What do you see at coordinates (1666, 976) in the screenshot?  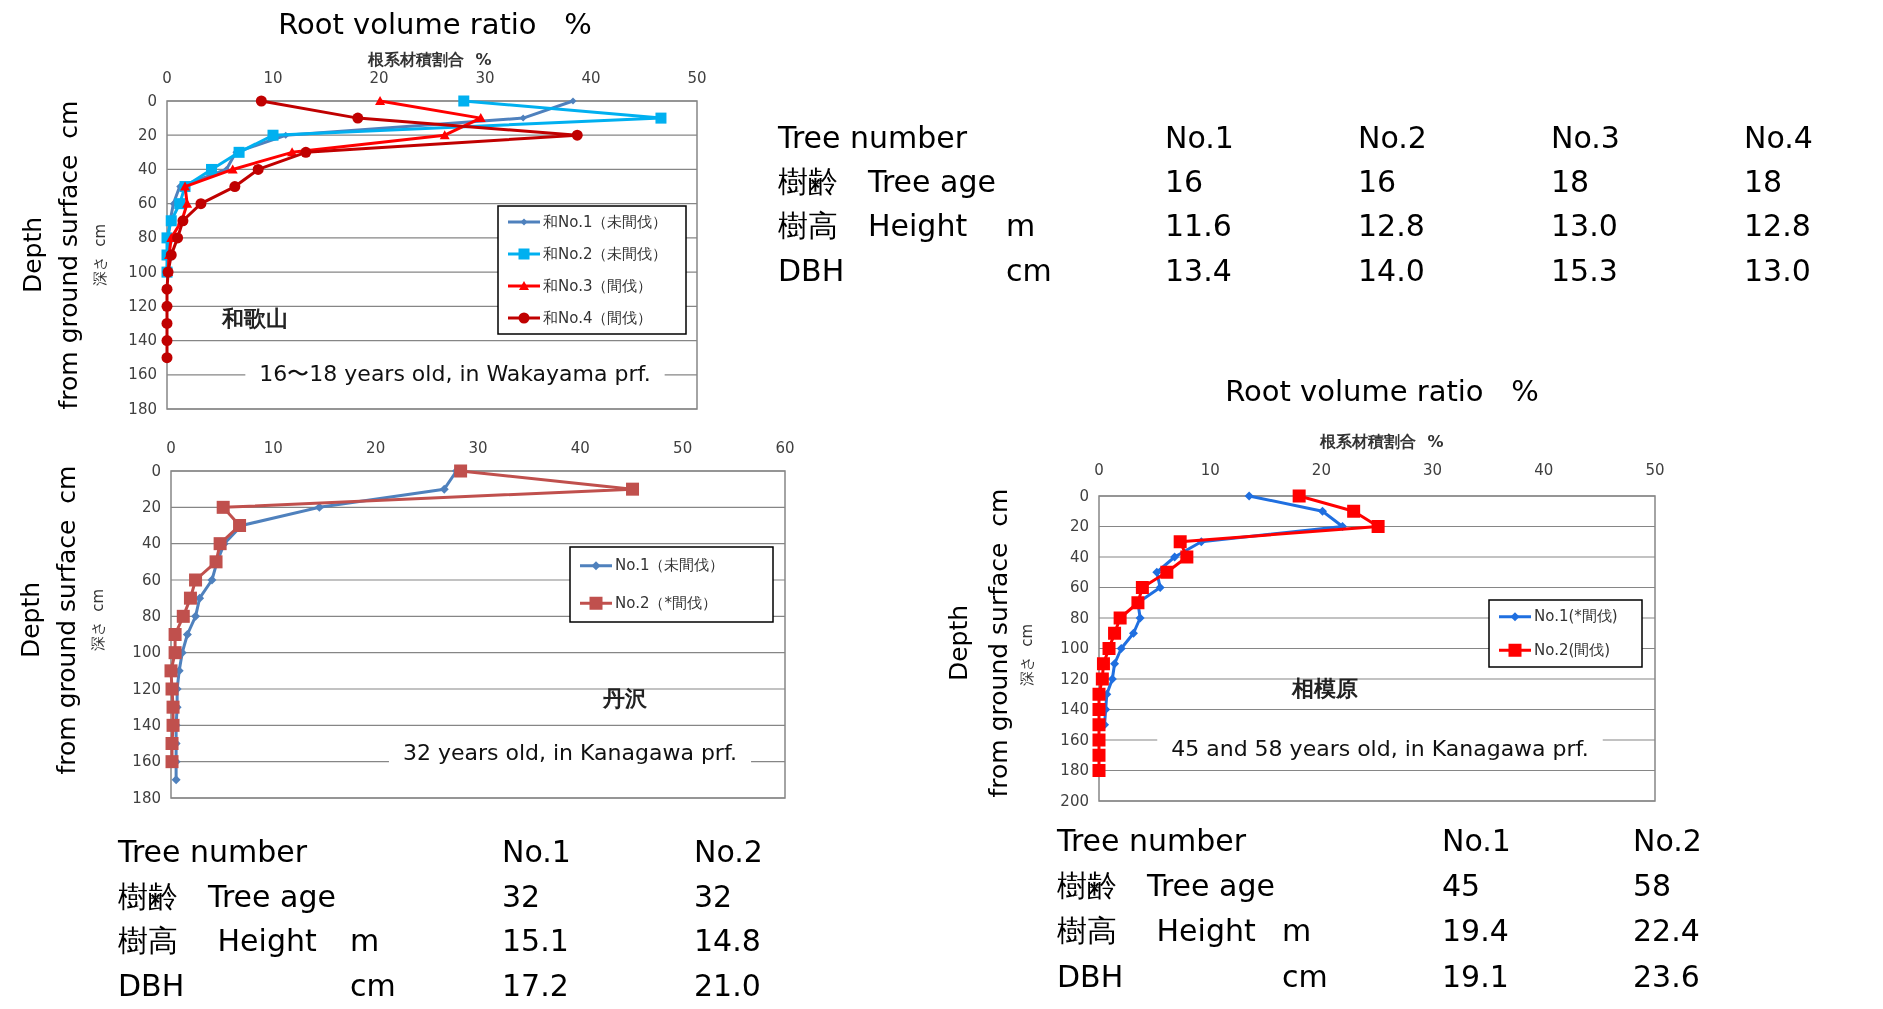 I see `text: 23.6` at bounding box center [1666, 976].